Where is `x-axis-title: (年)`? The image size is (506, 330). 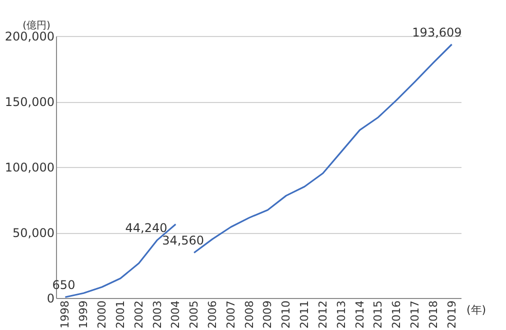
x-axis-title: (年) is located at coordinates (476, 310).